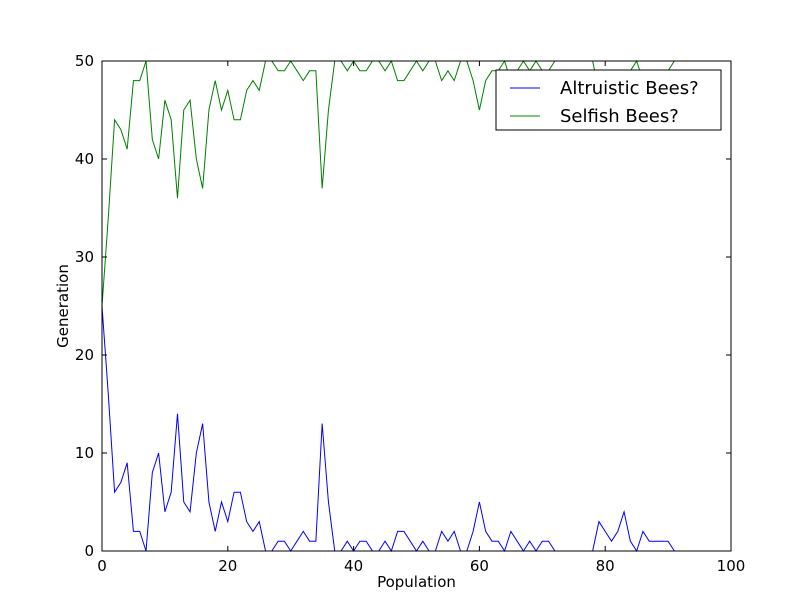 The height and width of the screenshot is (612, 812). What do you see at coordinates (89, 551) in the screenshot?
I see `y-tick-label: 0` at bounding box center [89, 551].